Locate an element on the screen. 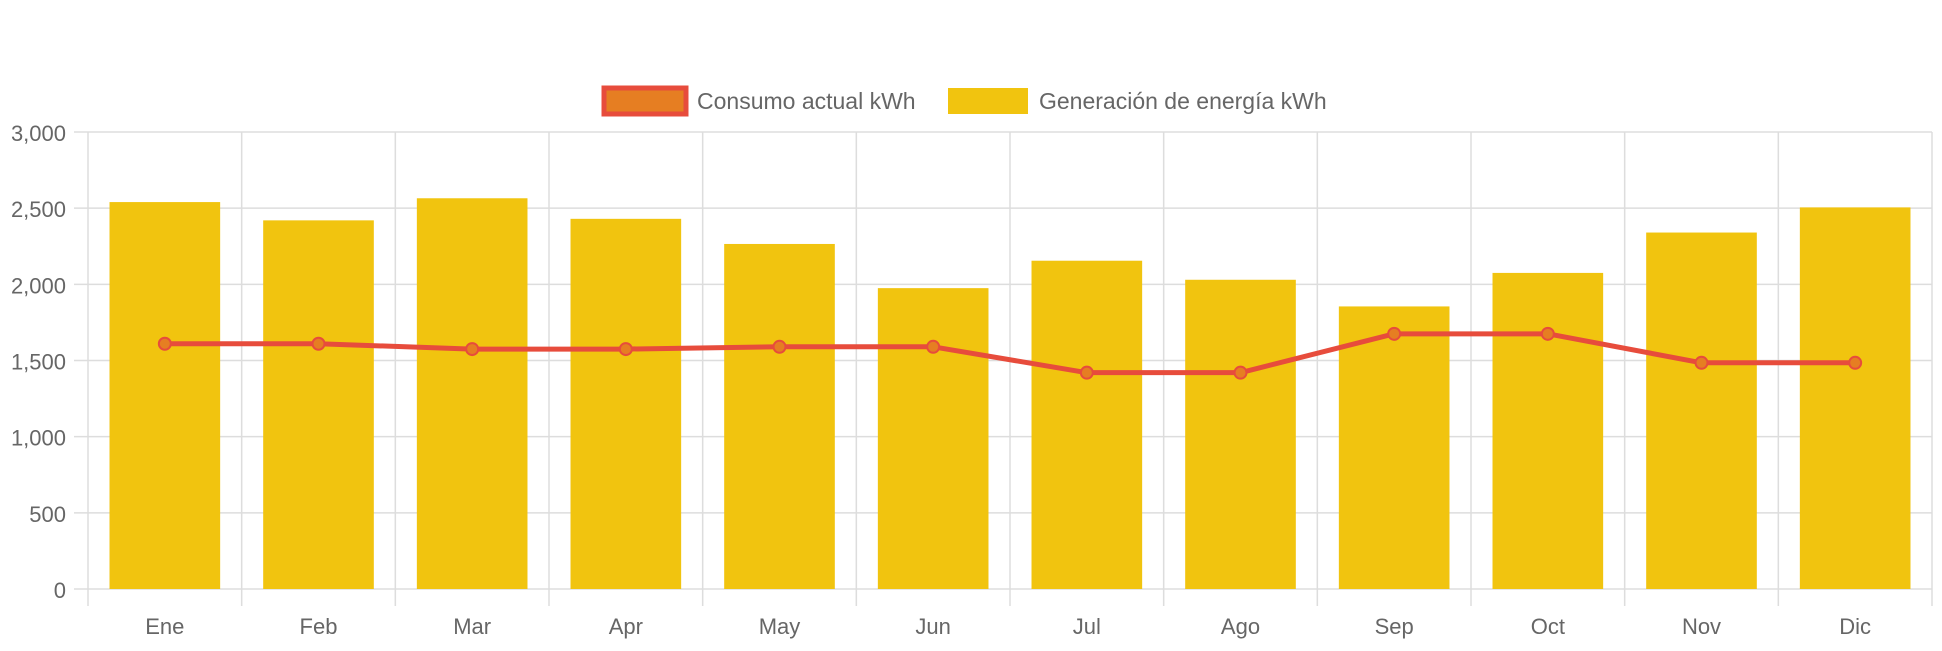  bar-ago is located at coordinates (1240, 434).